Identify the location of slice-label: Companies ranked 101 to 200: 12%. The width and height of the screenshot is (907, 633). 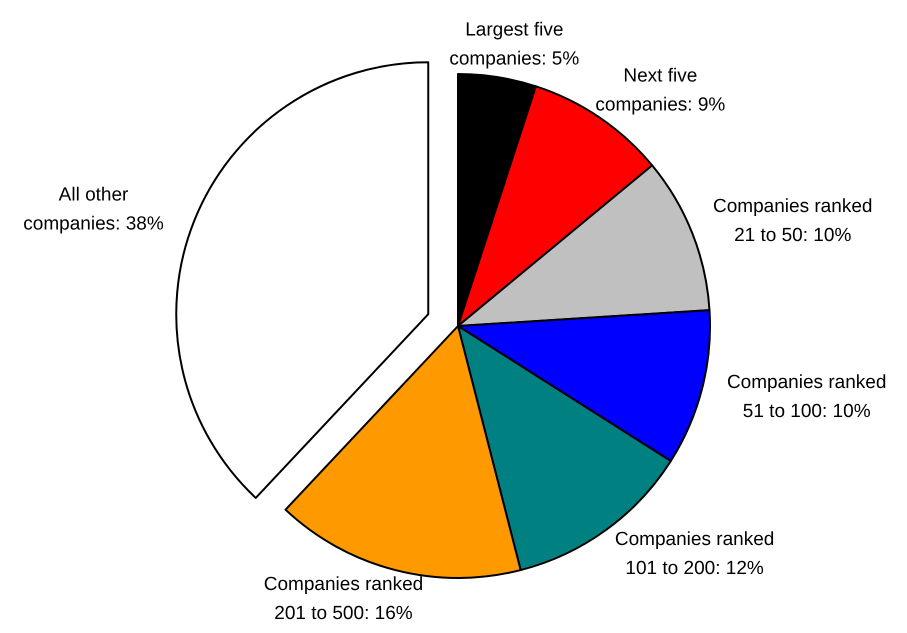
(694, 554).